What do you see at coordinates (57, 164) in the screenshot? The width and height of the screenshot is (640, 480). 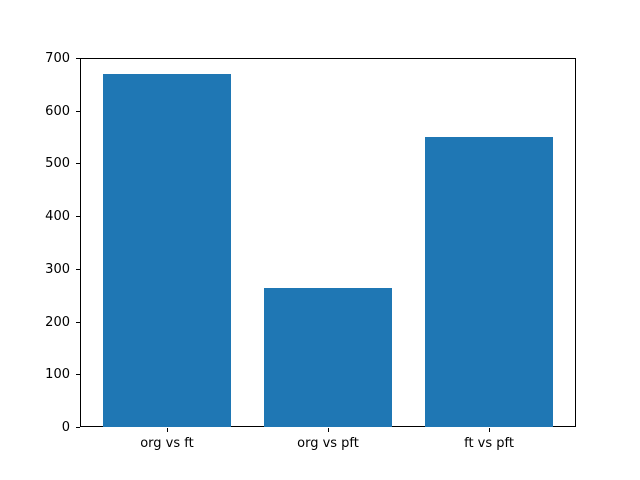 I see `y-tick-label: 500` at bounding box center [57, 164].